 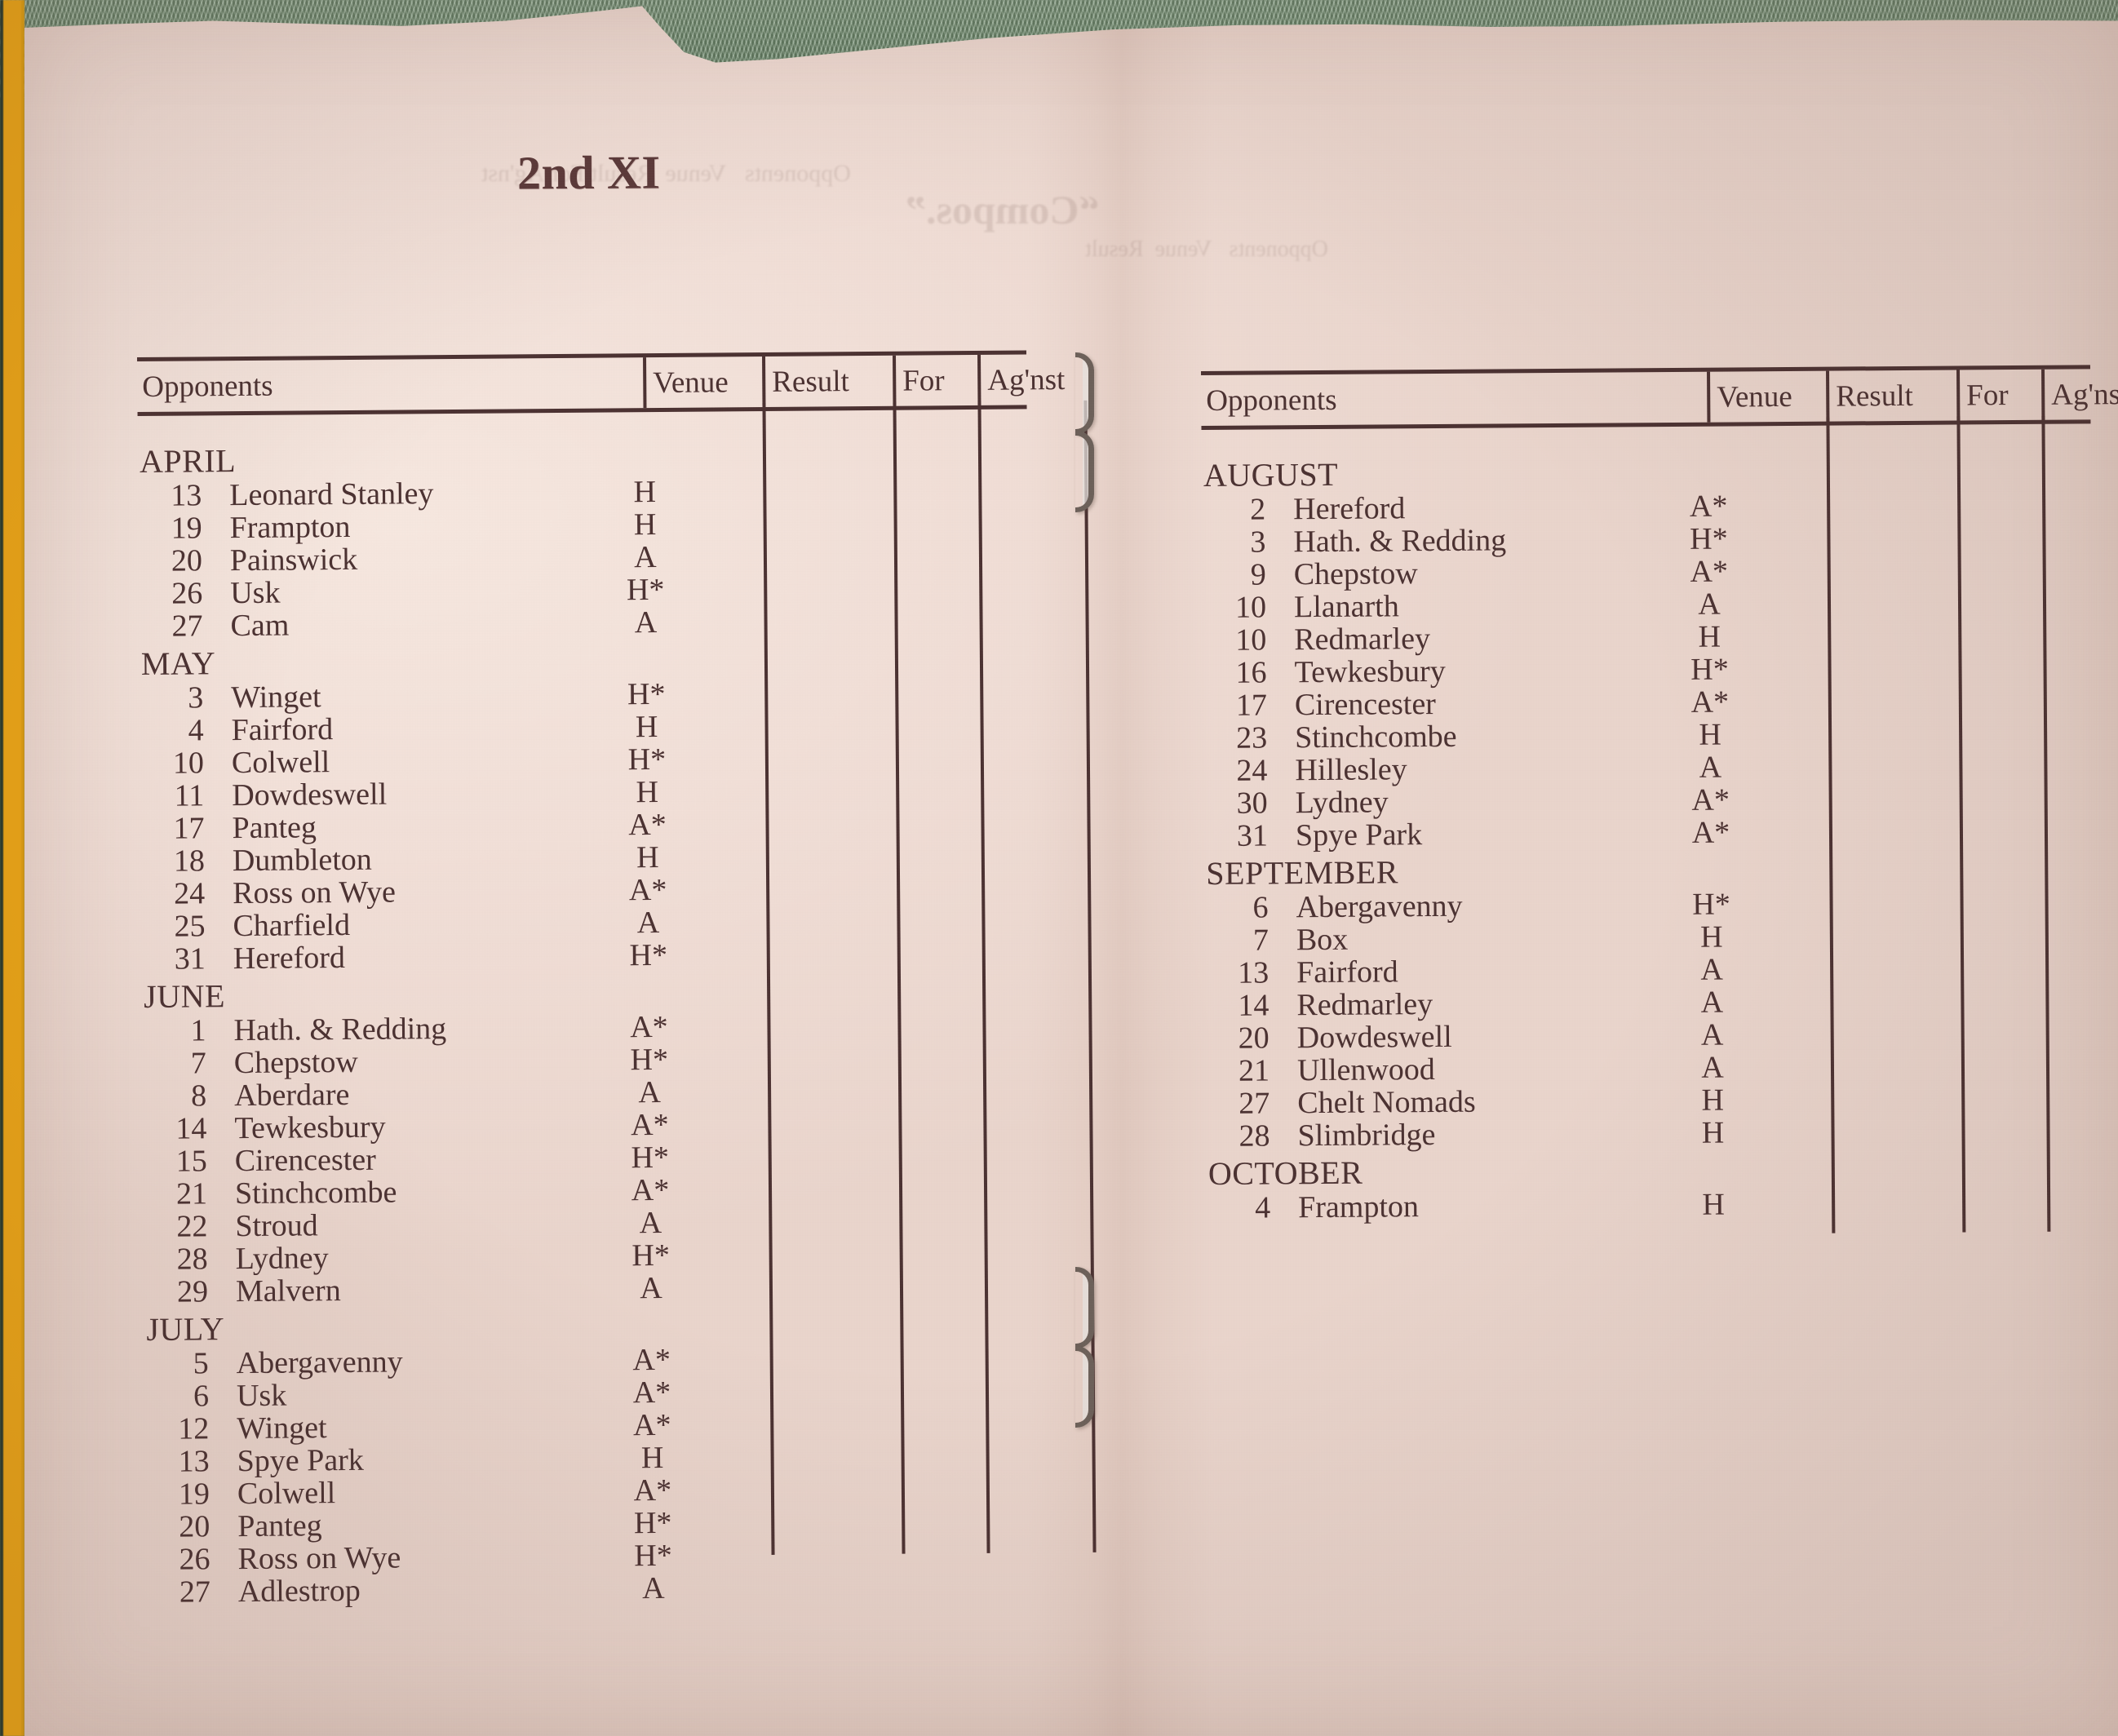 I want to click on fixture-date: 3, so click(x=1258, y=542).